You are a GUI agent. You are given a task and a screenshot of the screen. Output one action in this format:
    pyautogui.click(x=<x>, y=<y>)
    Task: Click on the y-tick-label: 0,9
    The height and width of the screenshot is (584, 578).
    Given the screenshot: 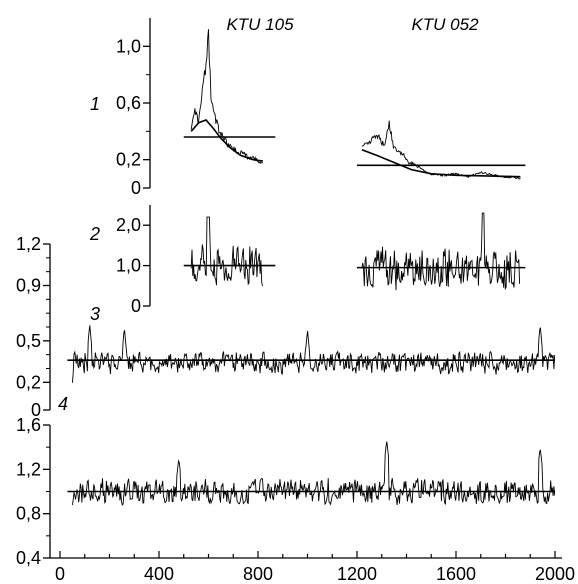 What is the action you would take?
    pyautogui.click(x=28, y=286)
    